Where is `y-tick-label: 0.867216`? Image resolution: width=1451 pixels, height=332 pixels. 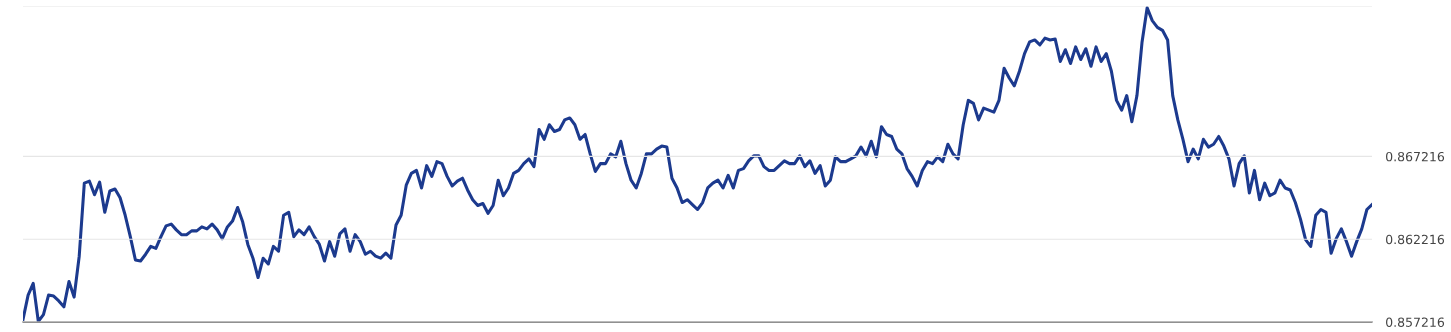 y-tick-label: 0.867216 is located at coordinates (1415, 156).